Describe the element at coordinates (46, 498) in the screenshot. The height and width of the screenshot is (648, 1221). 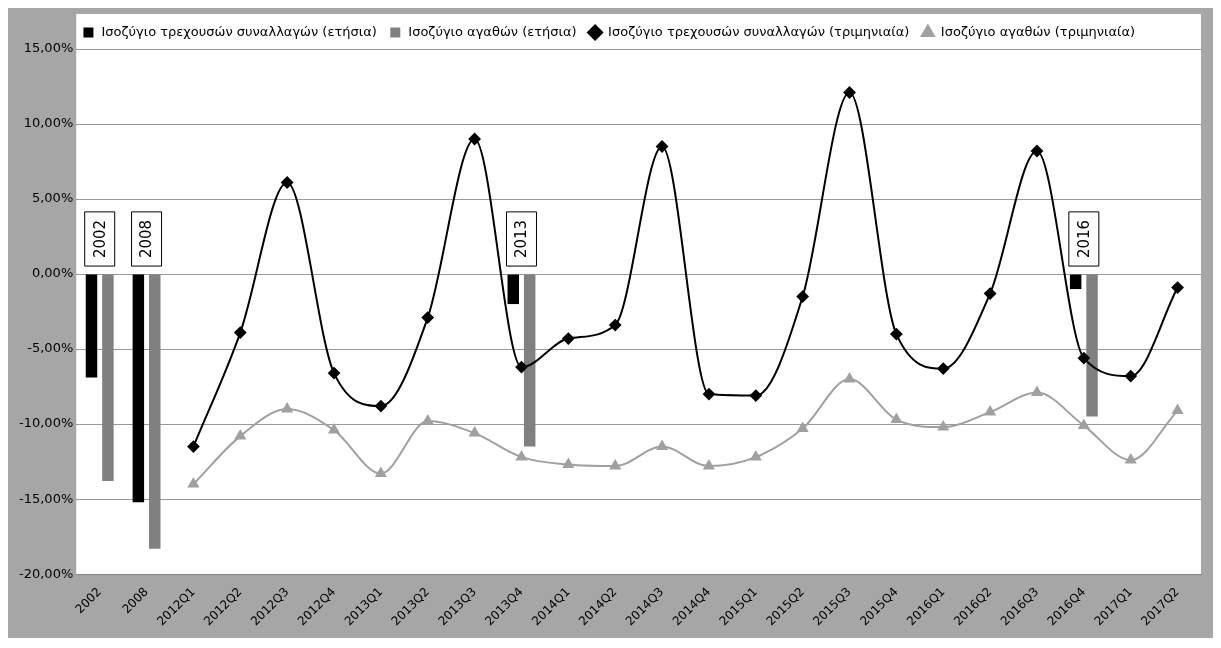
I see `y-tick-label: -15,00%` at that location.